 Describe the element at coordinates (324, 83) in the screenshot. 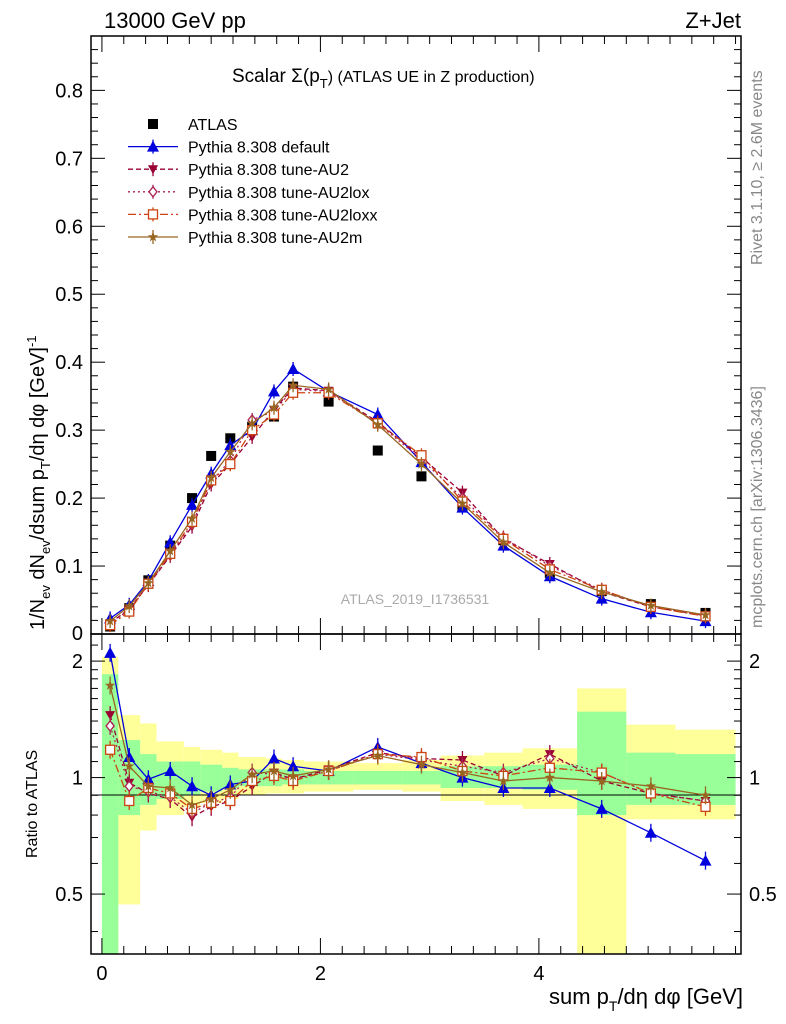

I see `main-title-sub: T` at that location.